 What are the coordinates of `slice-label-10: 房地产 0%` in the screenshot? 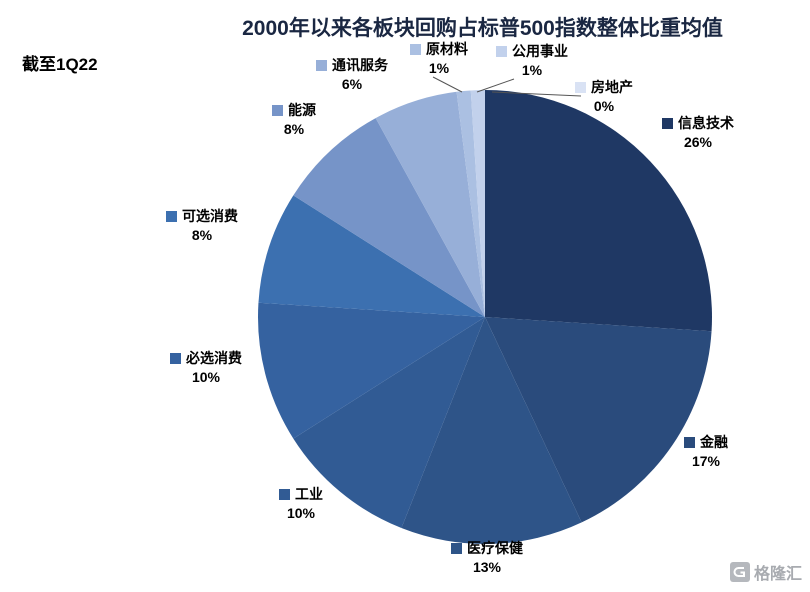 It's located at (604, 97).